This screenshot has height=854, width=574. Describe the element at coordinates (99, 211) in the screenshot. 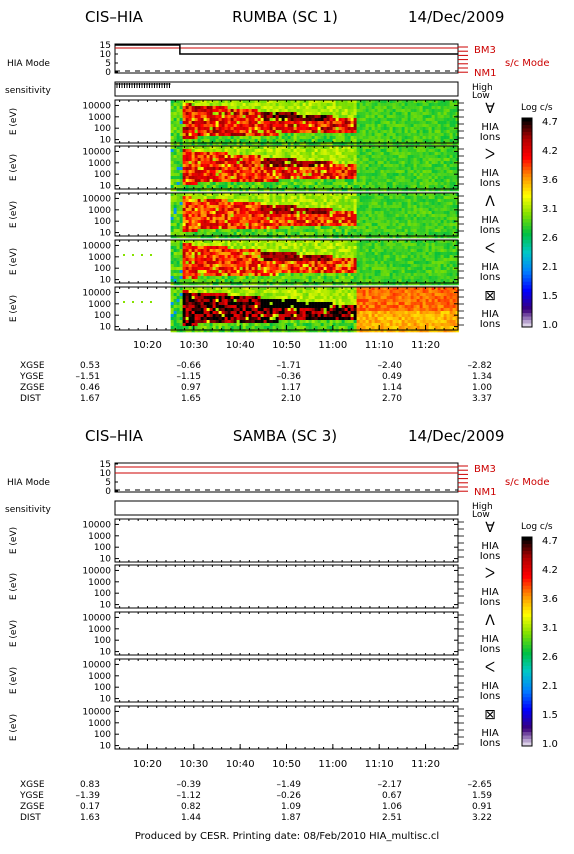

I see `energy-ytick-label: 1000` at that location.